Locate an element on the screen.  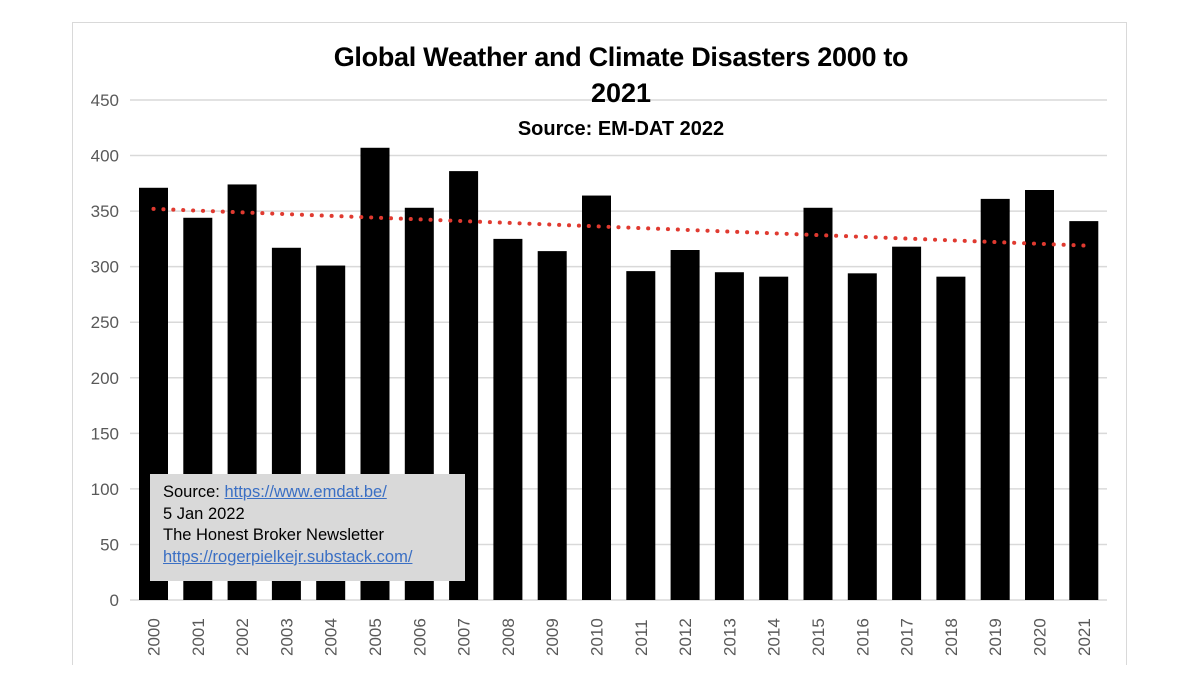
x-tick-label-2015: 2015 is located at coordinates (818, 637).